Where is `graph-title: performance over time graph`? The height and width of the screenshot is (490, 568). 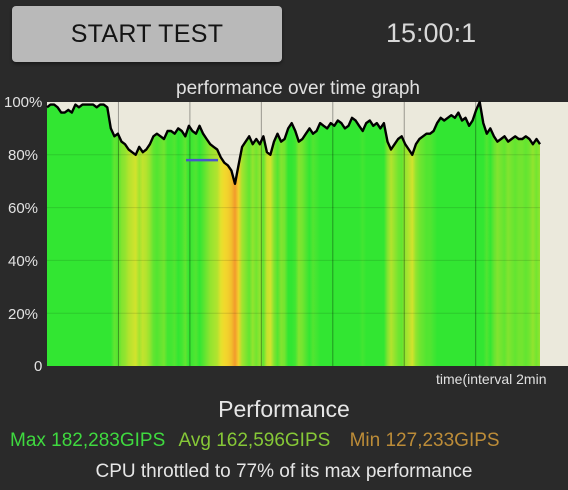 graph-title: performance over time graph is located at coordinates (298, 88).